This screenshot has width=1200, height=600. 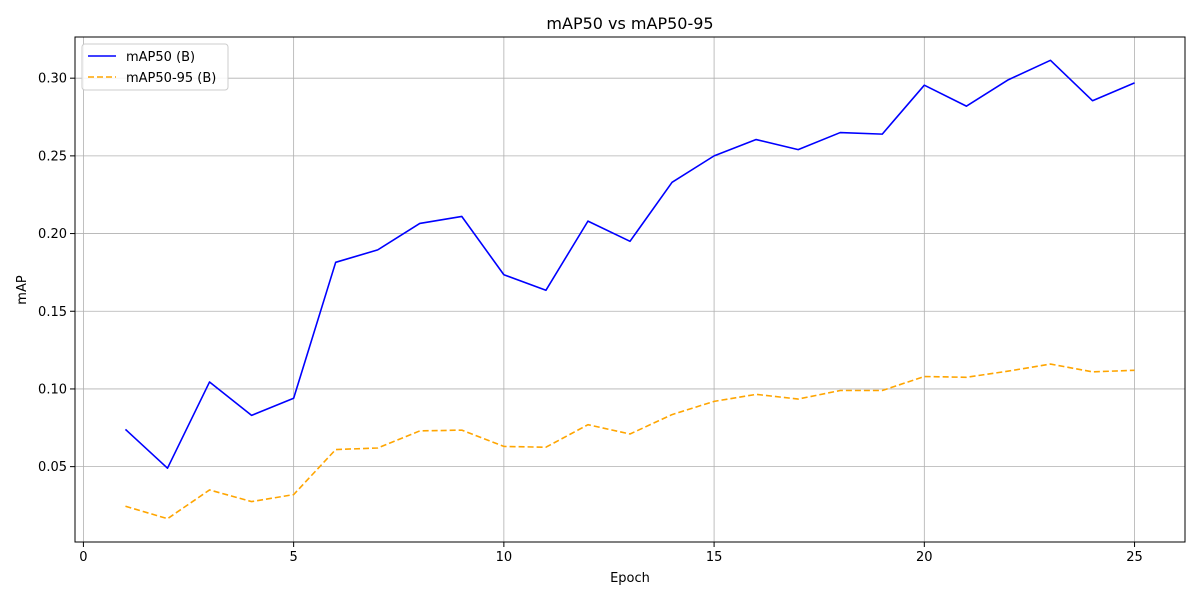 I want to click on x-tick-label: 10, so click(x=504, y=557).